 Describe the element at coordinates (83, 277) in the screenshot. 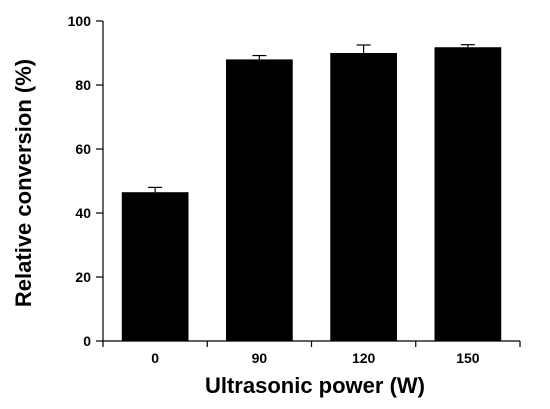

I see `y-tick-label: 20` at that location.